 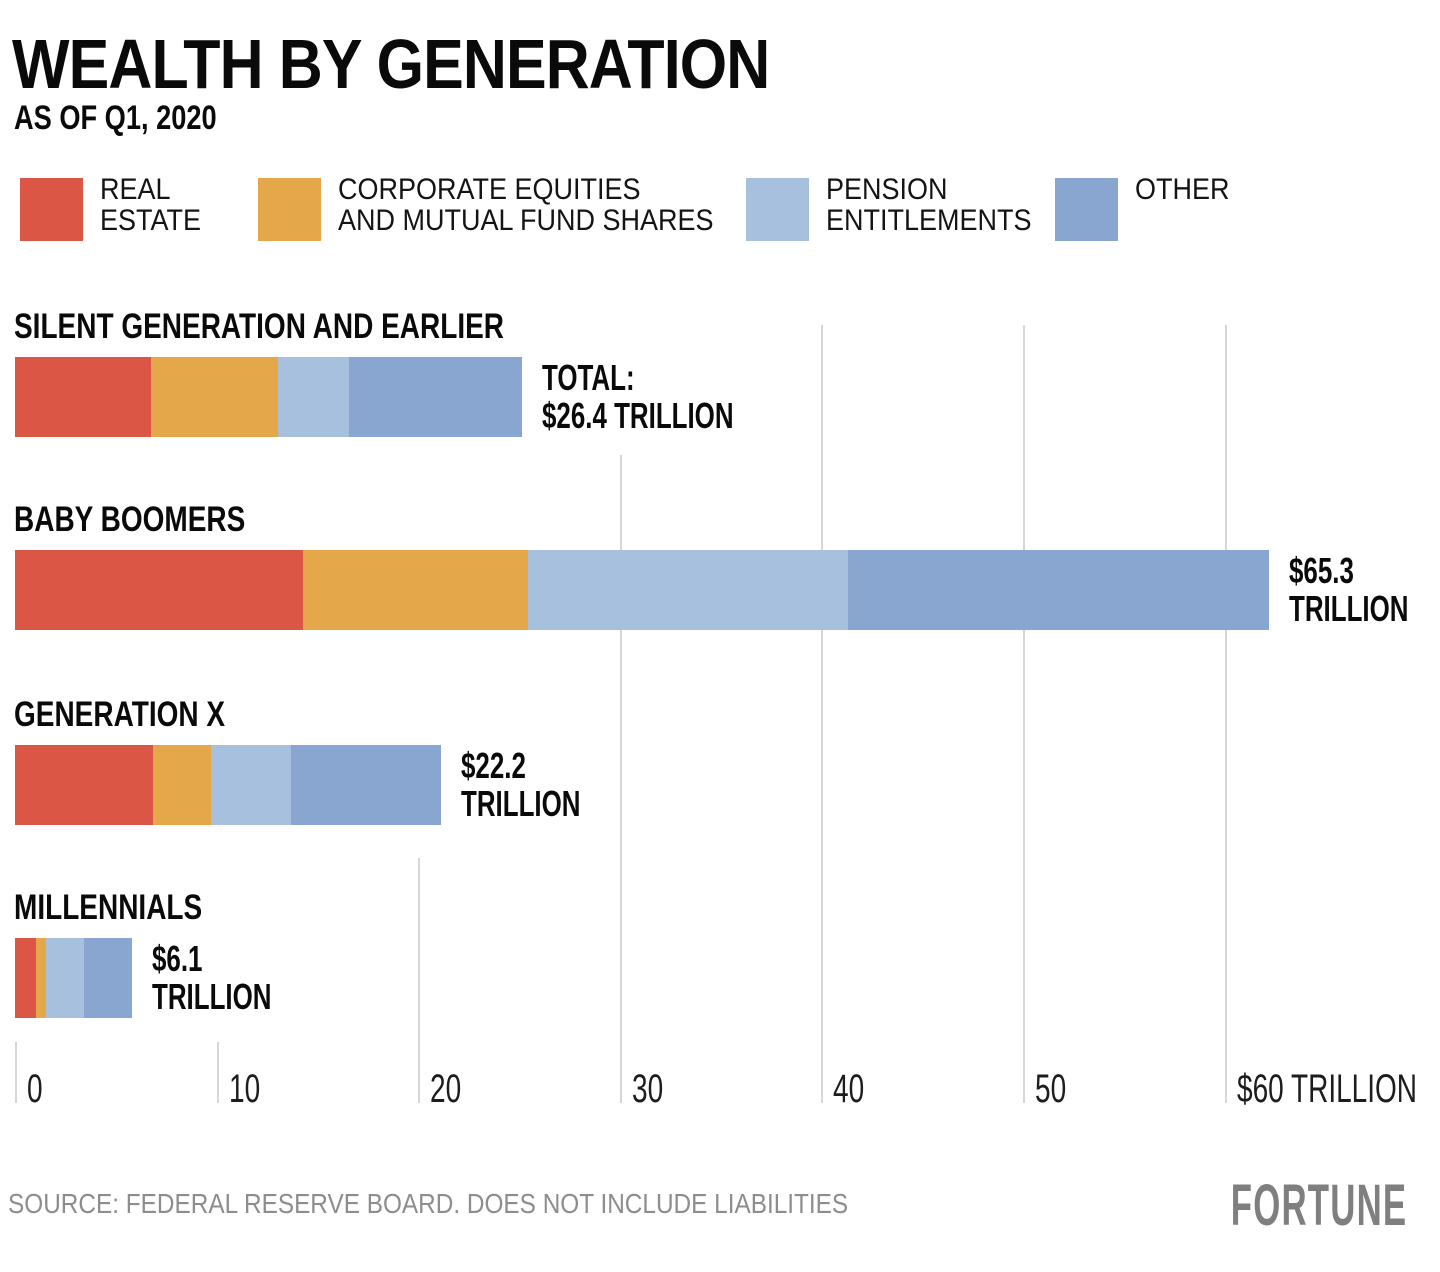 I want to click on legend-label-line: AND MUTUAL FUND SHARES, so click(x=526, y=220).